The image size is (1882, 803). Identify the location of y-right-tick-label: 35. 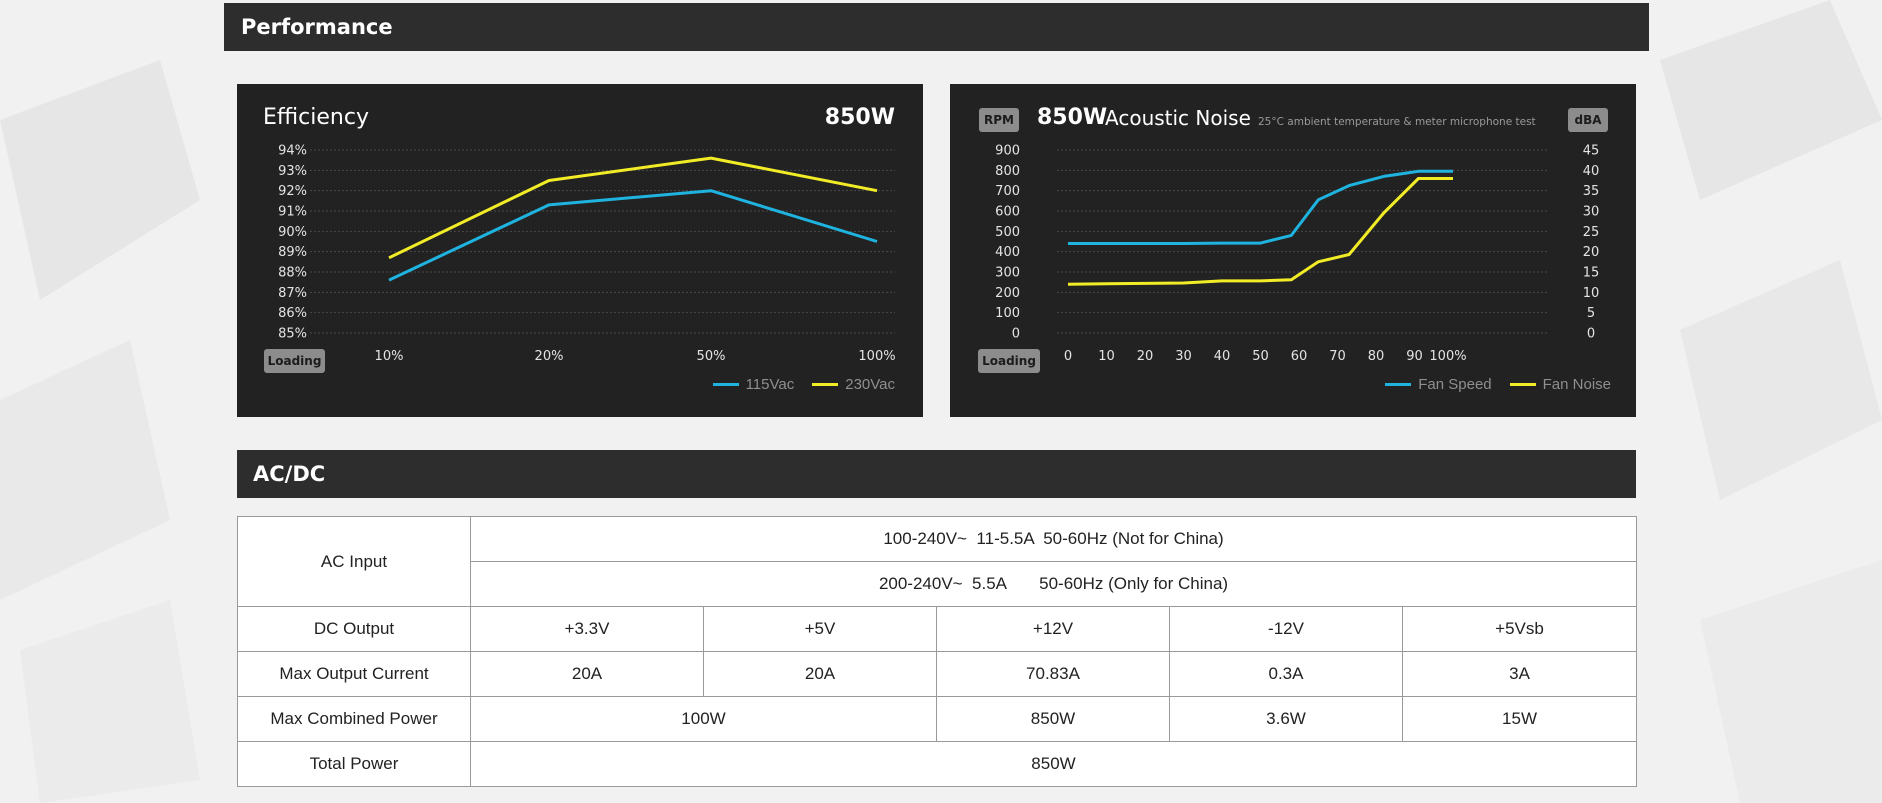
(1591, 191).